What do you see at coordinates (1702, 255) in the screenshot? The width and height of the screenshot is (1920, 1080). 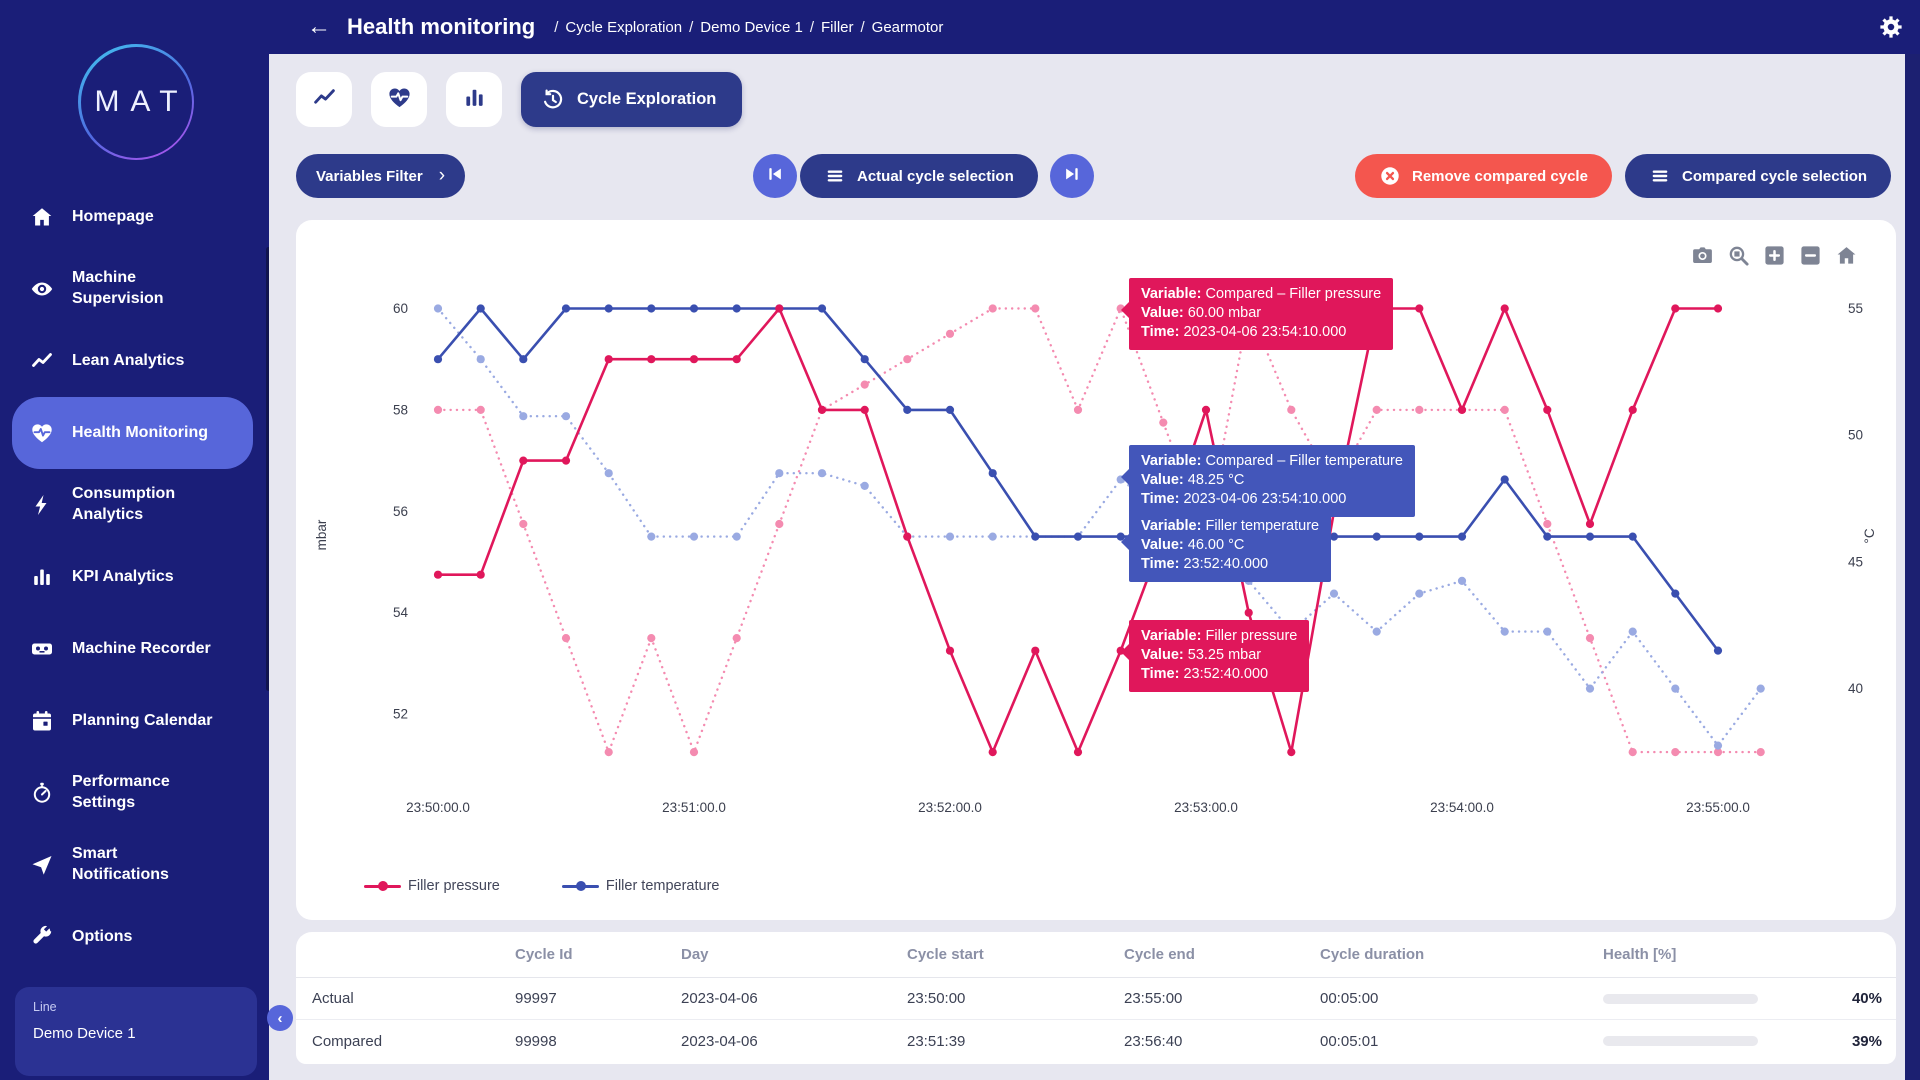 I see `camera-icon` at bounding box center [1702, 255].